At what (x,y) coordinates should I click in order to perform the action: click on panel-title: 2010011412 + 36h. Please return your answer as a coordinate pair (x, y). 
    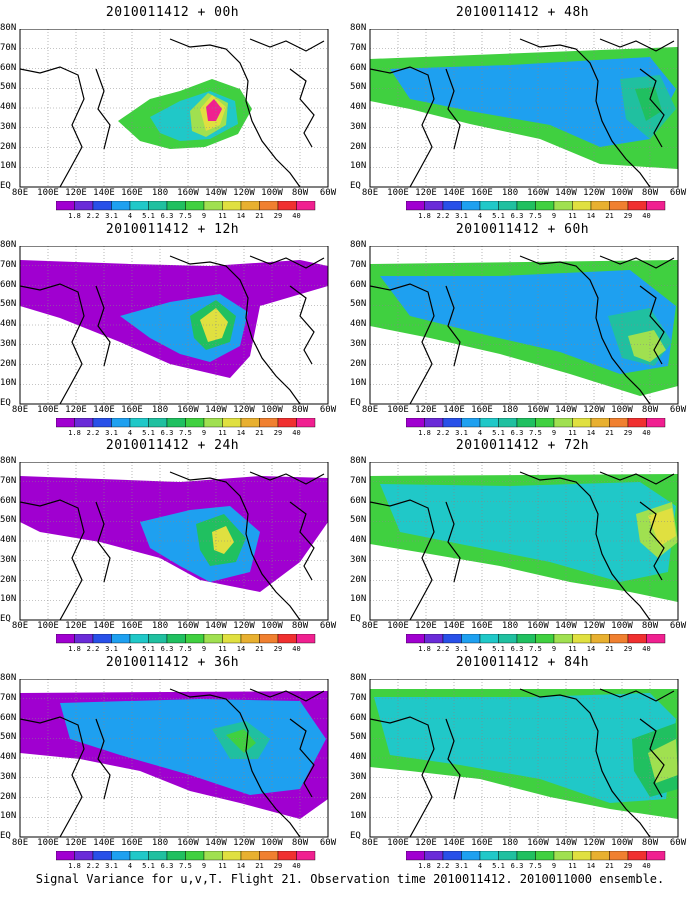
    Looking at the image, I should click on (172, 662).